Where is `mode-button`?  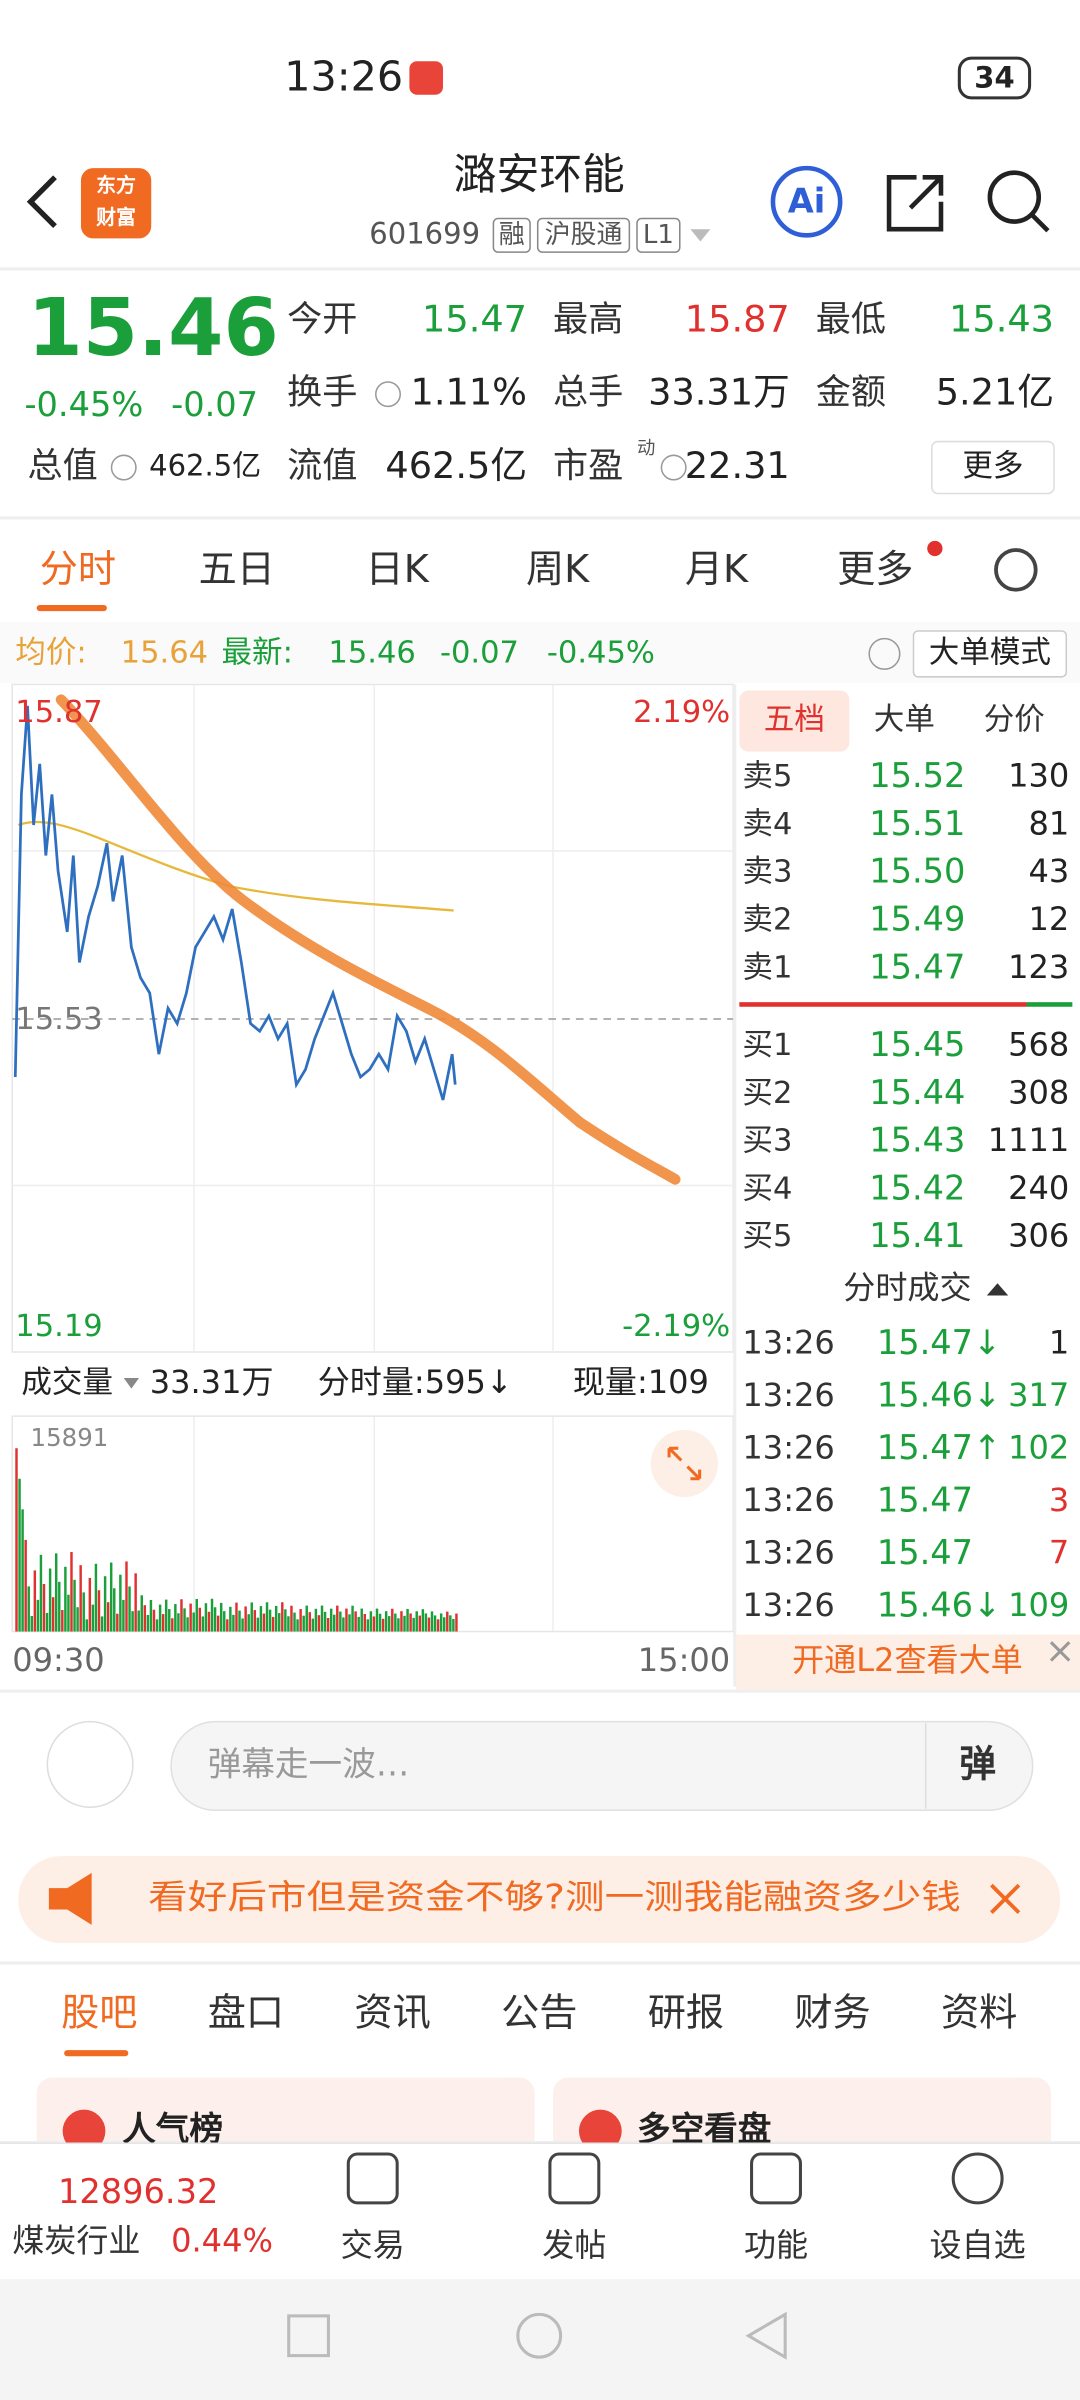 mode-button is located at coordinates (990, 654).